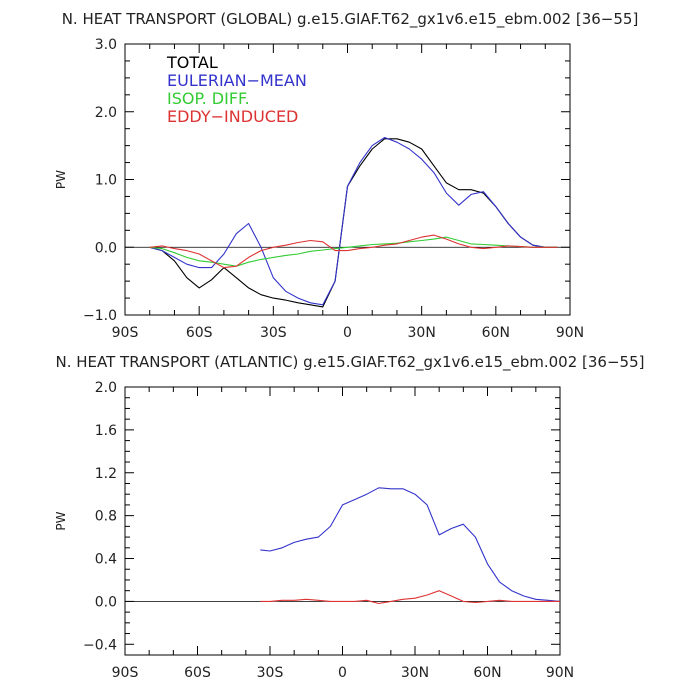 The height and width of the screenshot is (700, 700). What do you see at coordinates (106, 181) in the screenshot?
I see `y-tick-label: 1.0` at bounding box center [106, 181].